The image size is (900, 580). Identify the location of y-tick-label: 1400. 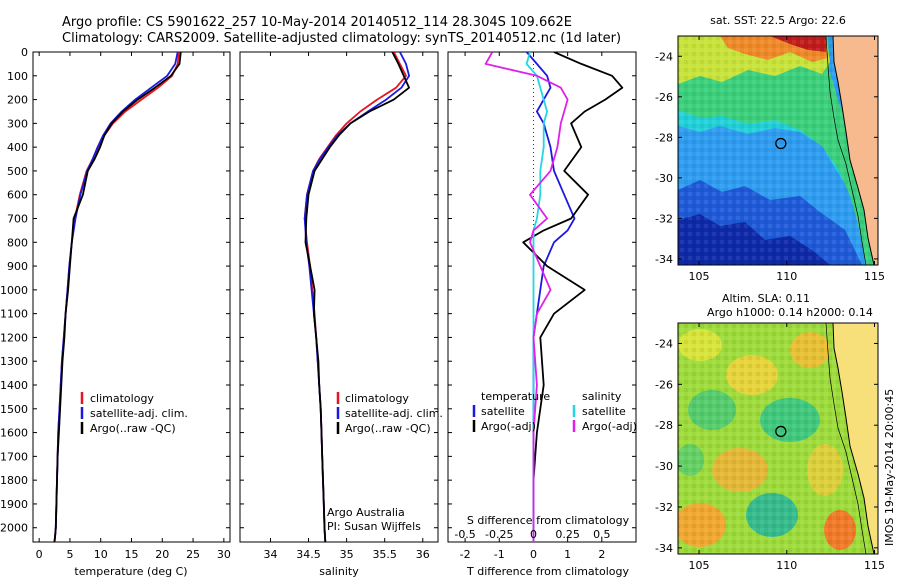
(14, 385).